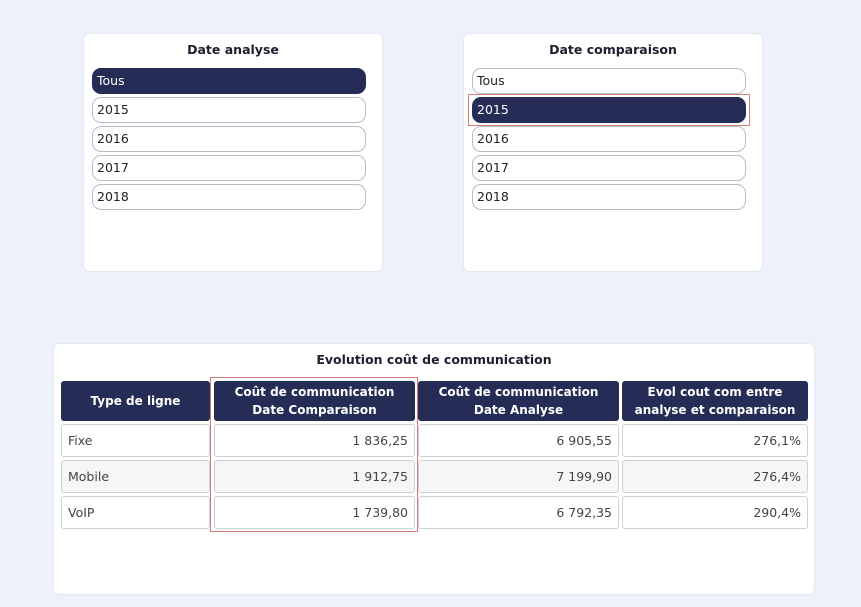 This screenshot has height=607, width=861. Describe the element at coordinates (434, 359) in the screenshot. I see `table-title: Evolution coût de communication` at that location.